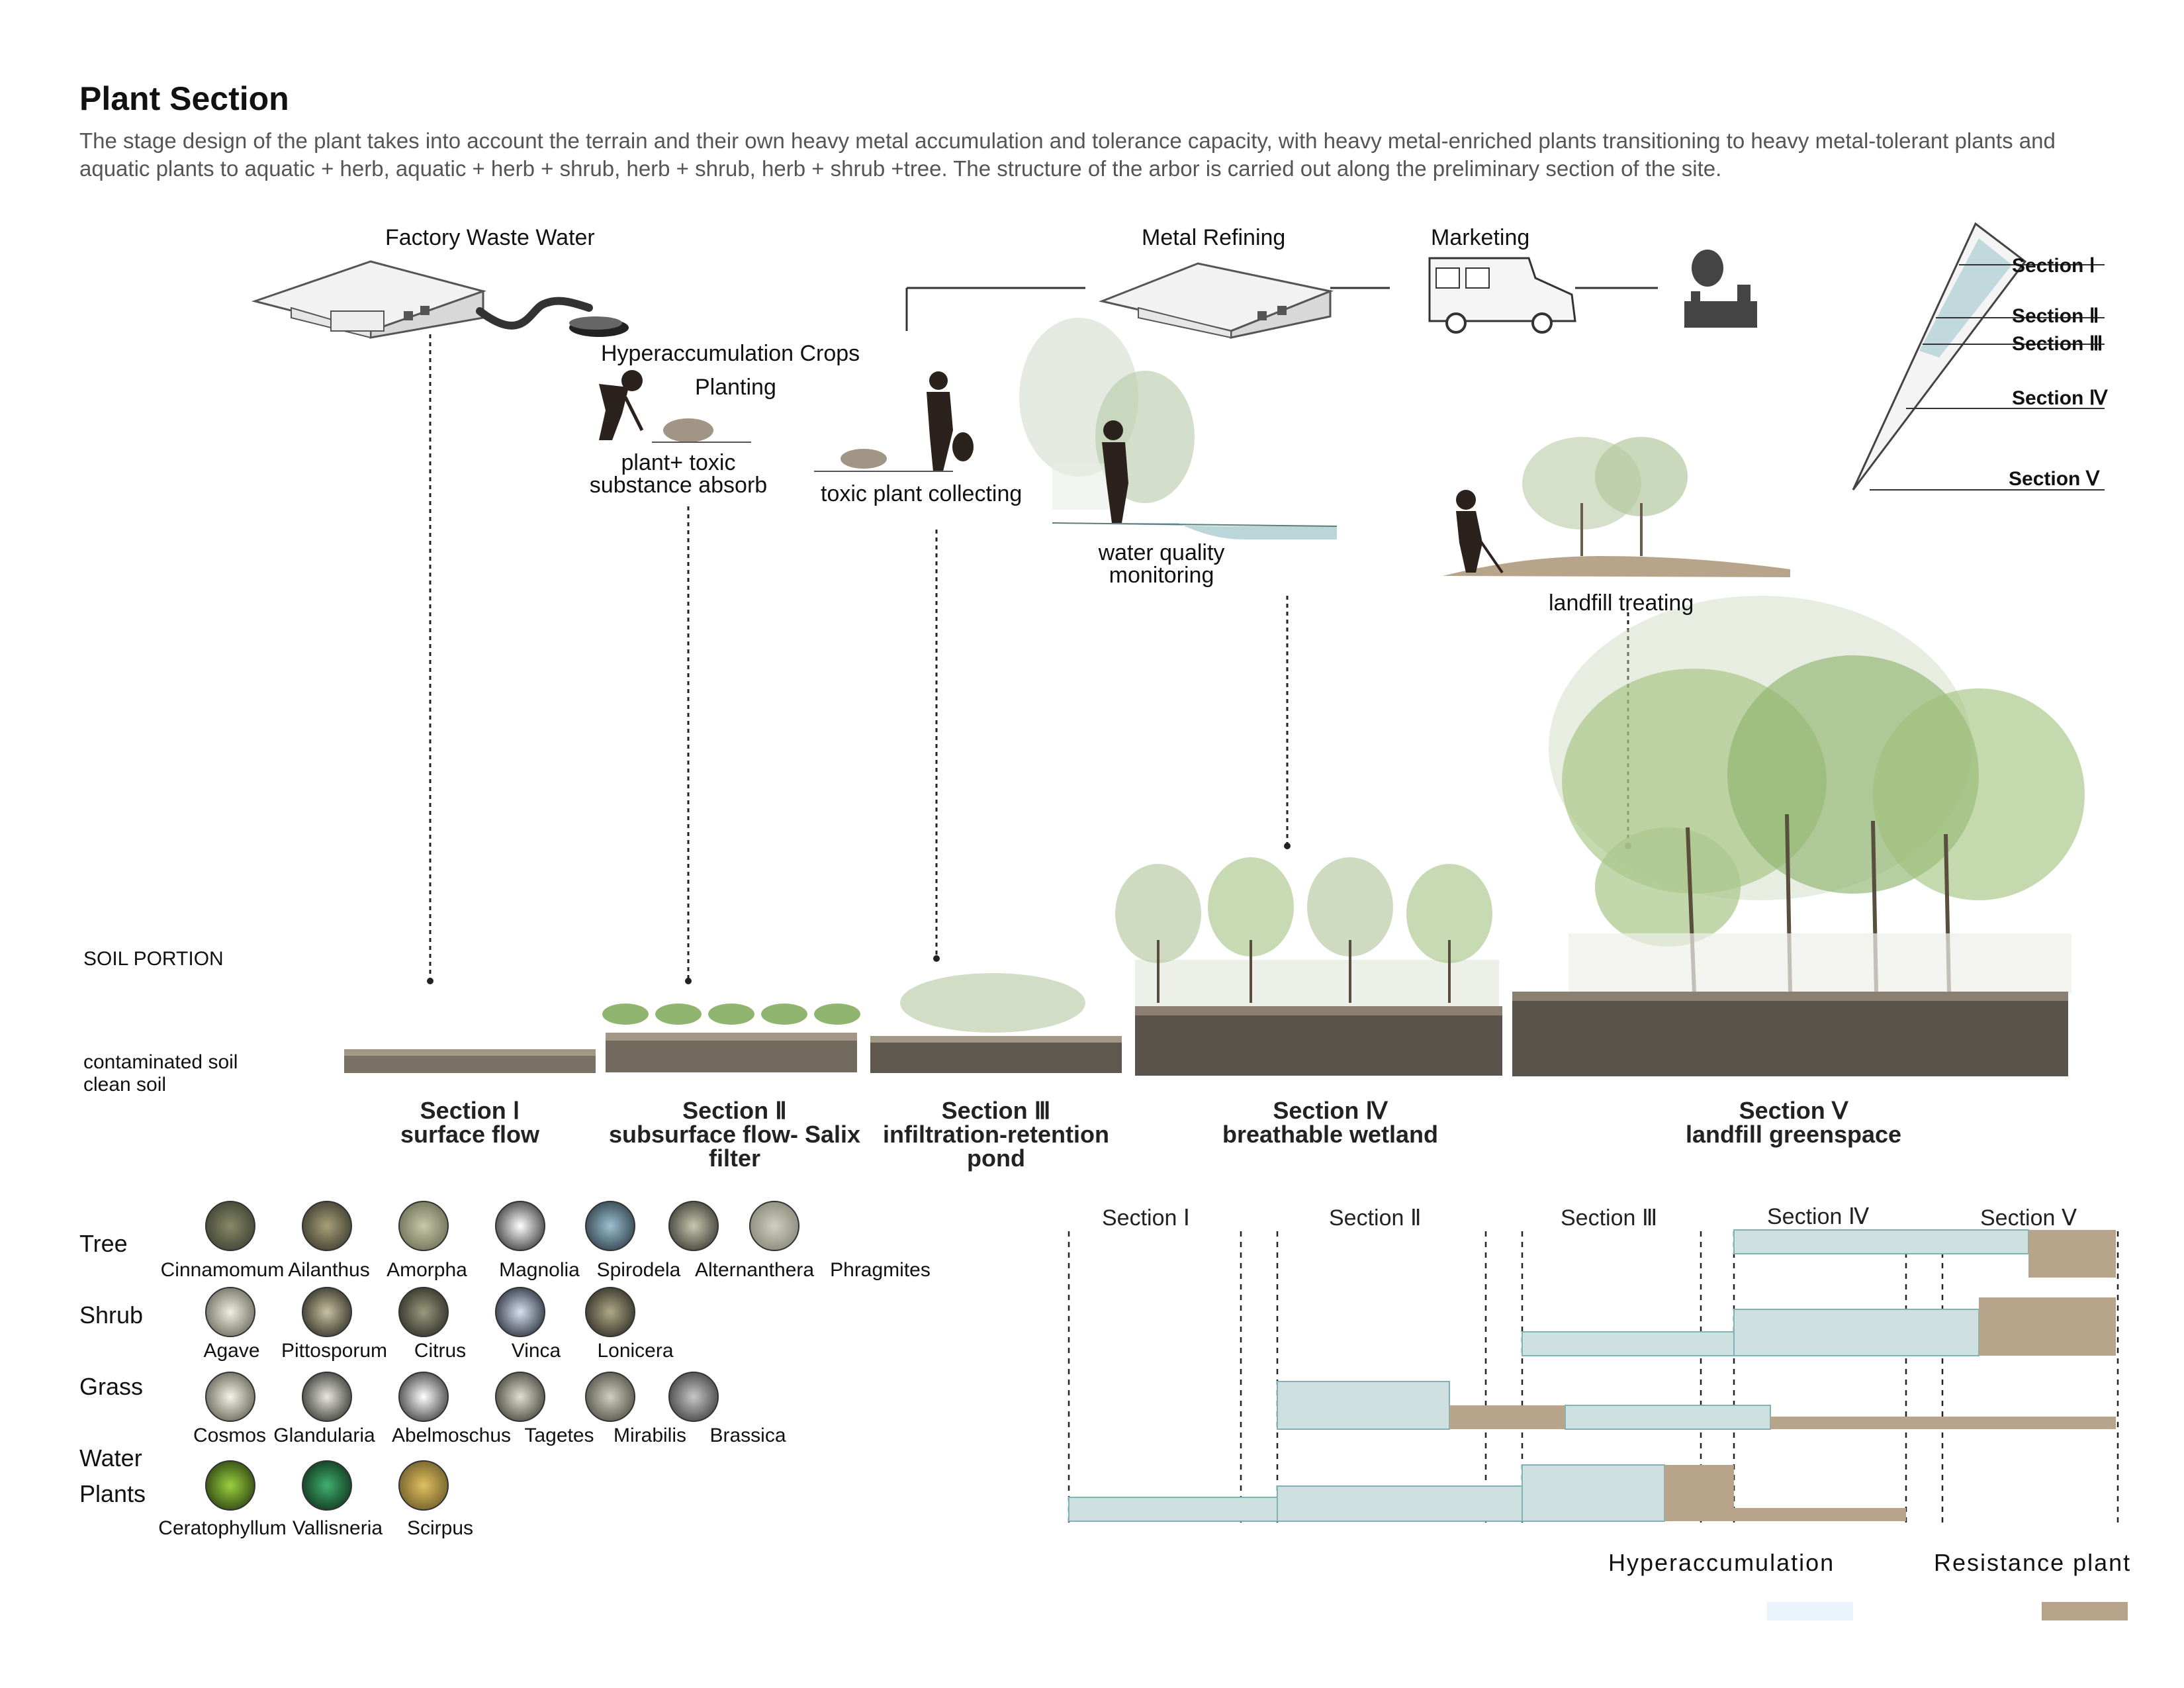  What do you see at coordinates (470, 1134) in the screenshot?
I see `section-caption-desc: surface flow` at bounding box center [470, 1134].